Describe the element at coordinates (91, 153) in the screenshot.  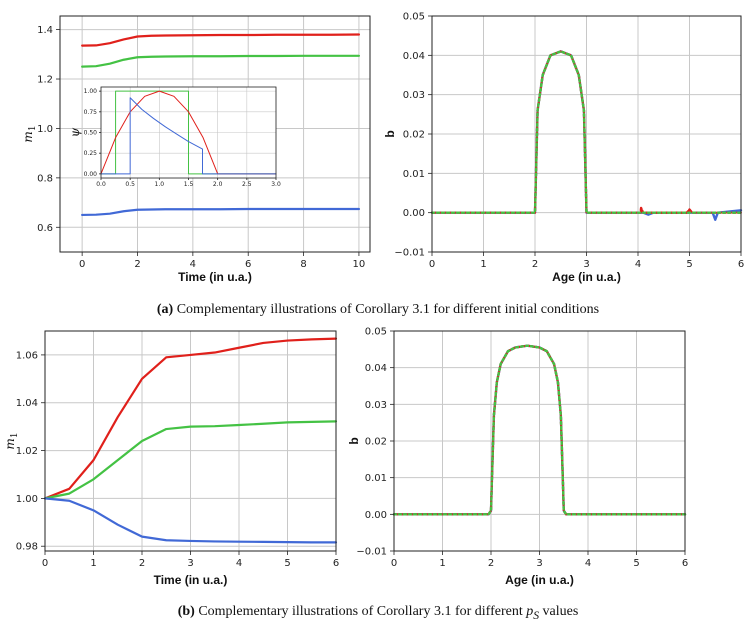
I see `y-tick-label: 0.25` at that location.